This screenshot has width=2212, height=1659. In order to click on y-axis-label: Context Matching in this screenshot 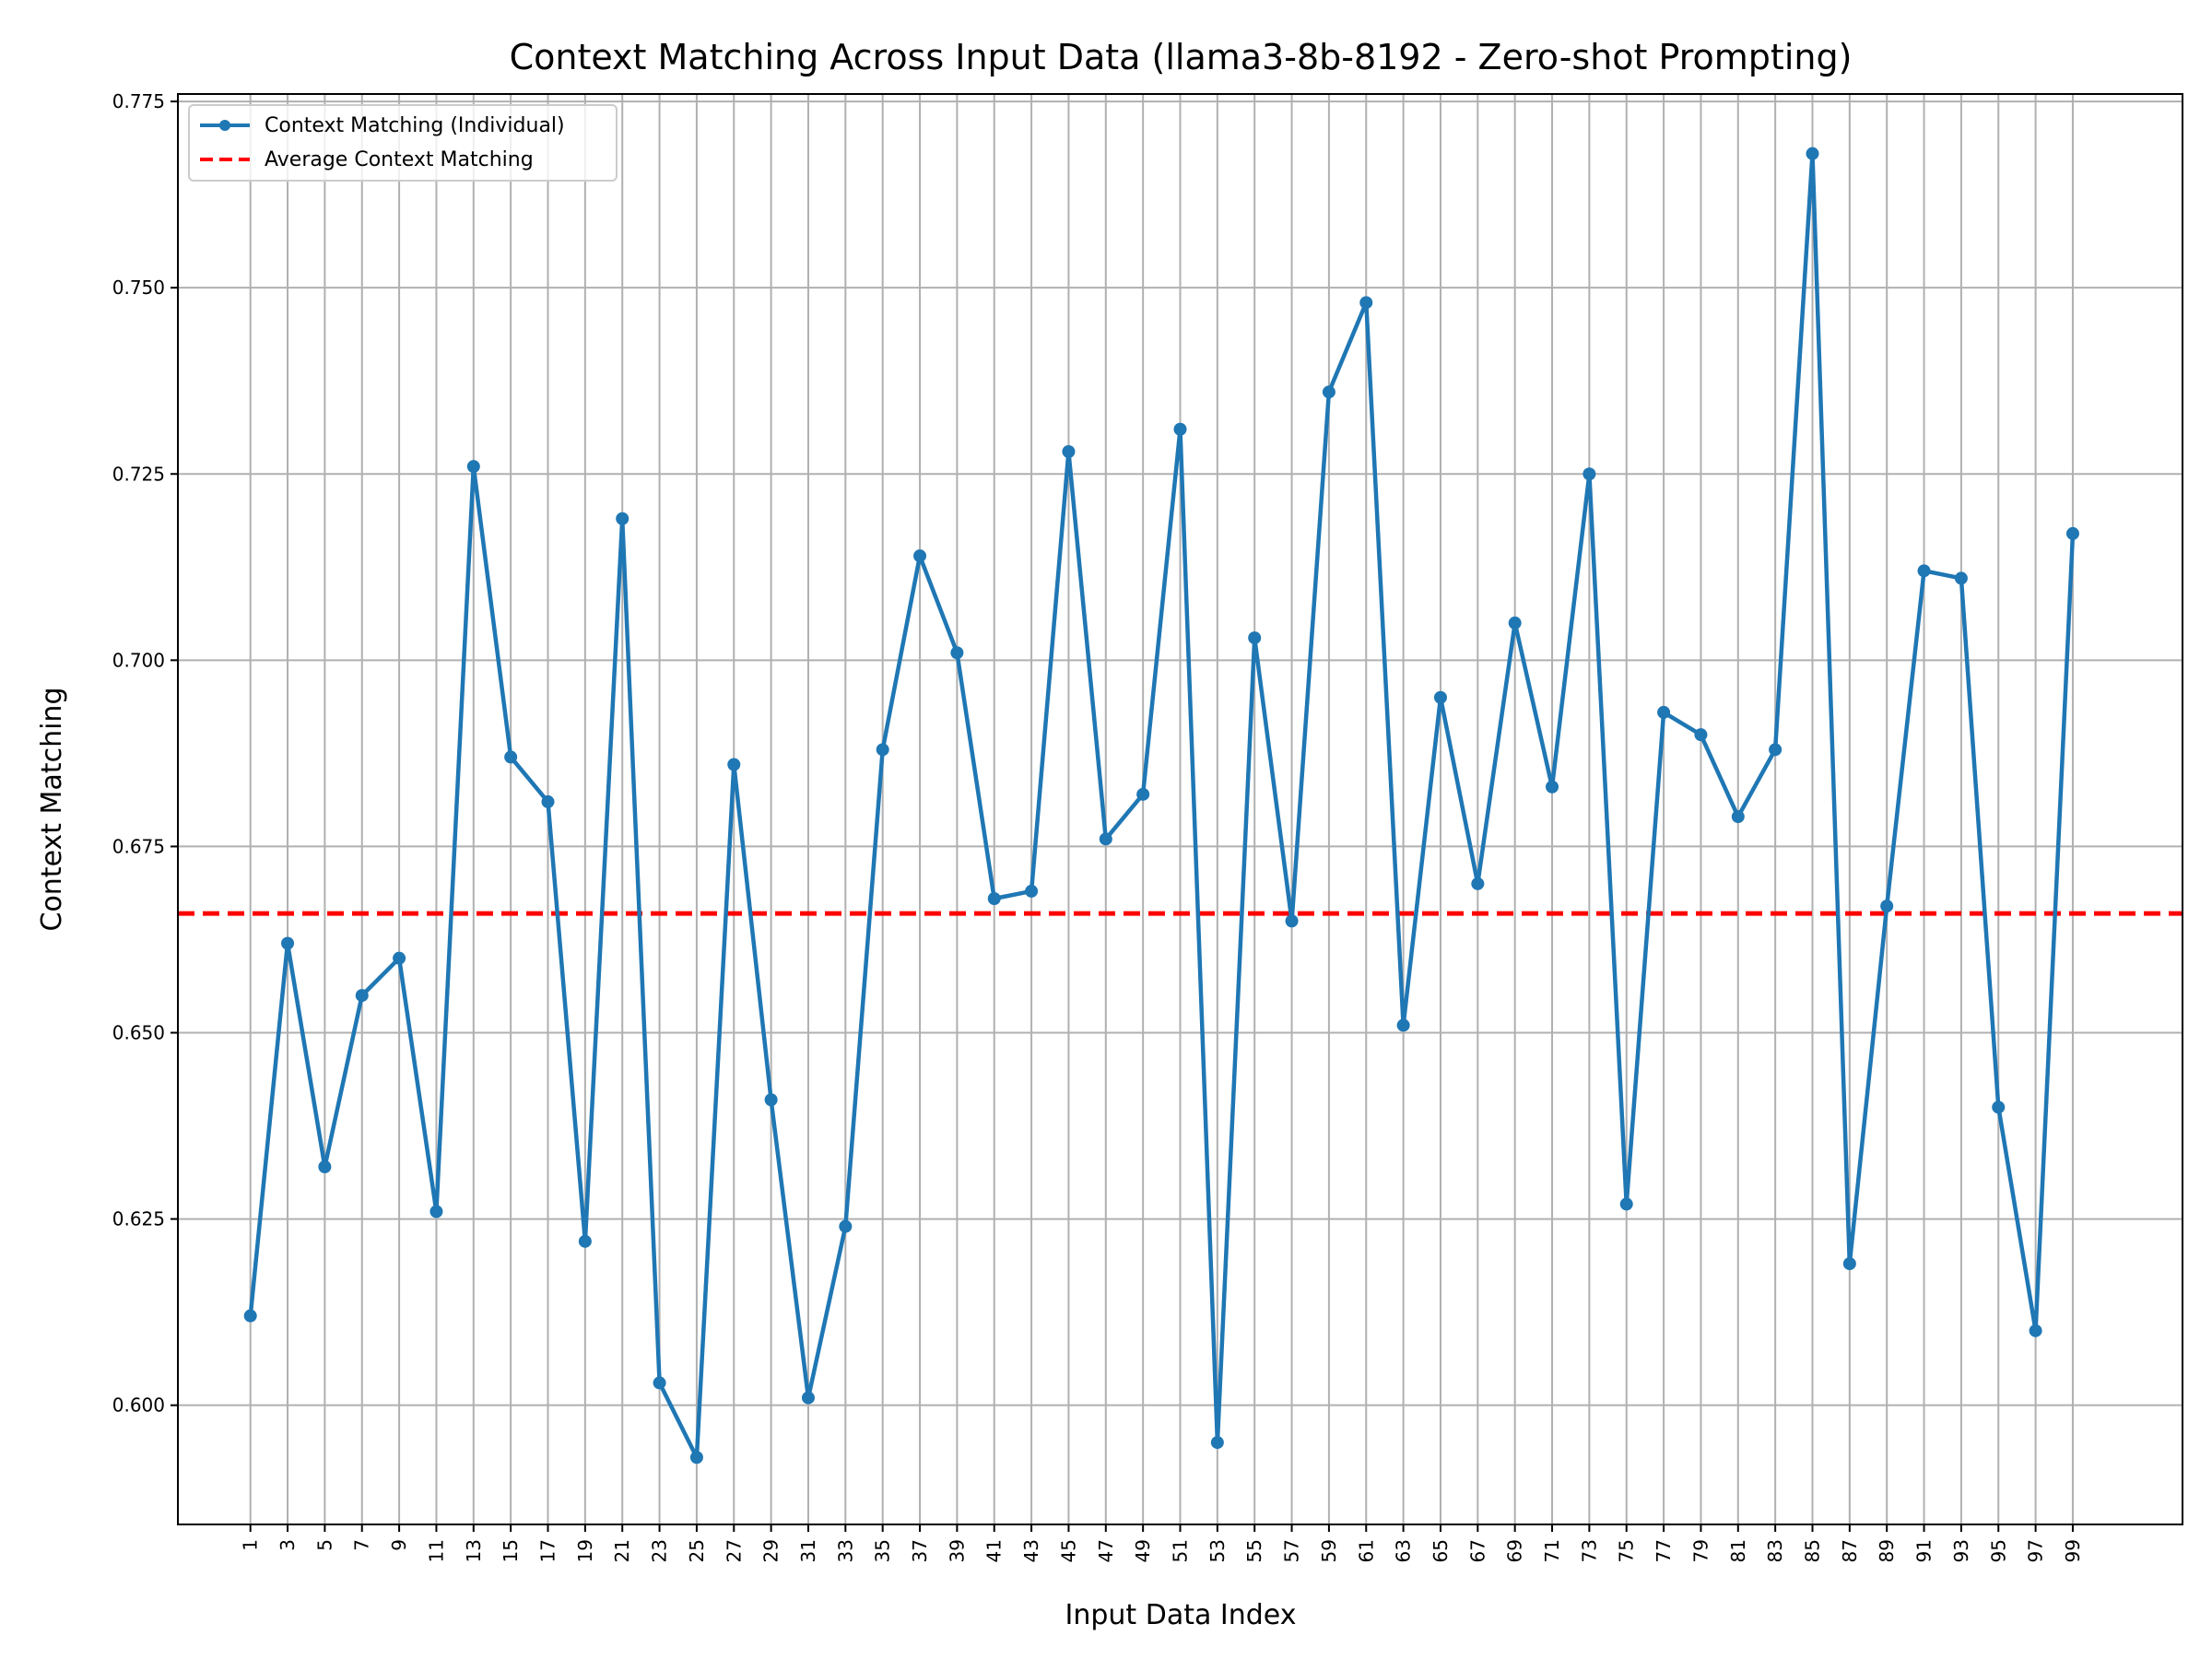, I will do `click(52, 810)`.